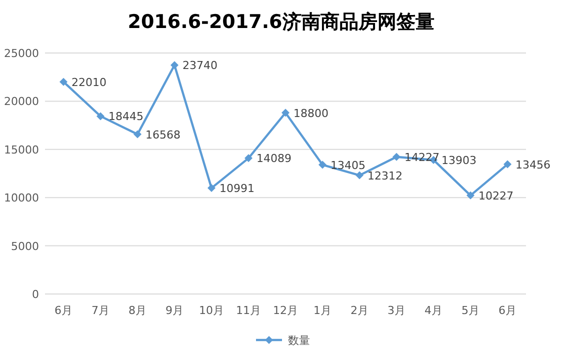  I want to click on x-tick-label: 8月, so click(137, 310).